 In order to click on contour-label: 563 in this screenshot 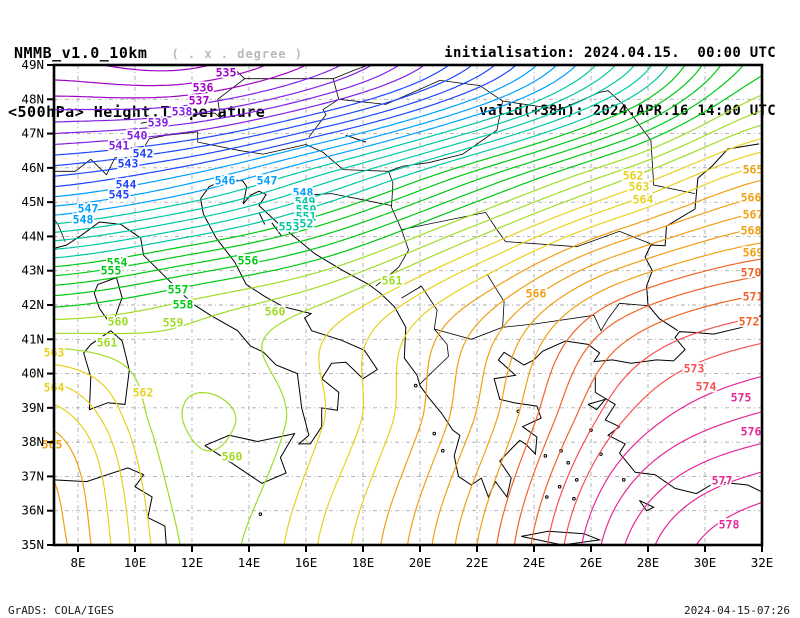, I will do `click(639, 187)`.